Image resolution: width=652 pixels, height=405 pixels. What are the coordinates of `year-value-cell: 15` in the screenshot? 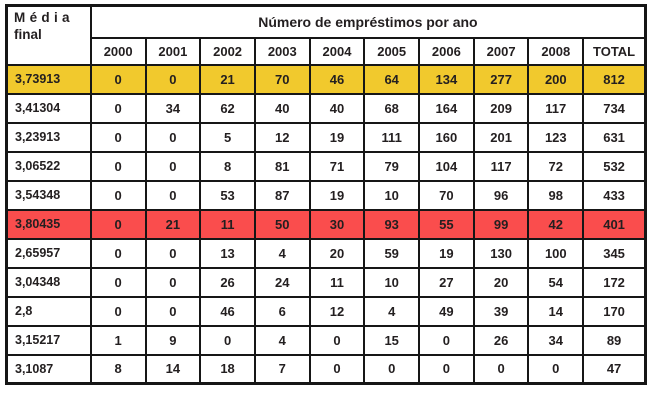 It's located at (392, 340).